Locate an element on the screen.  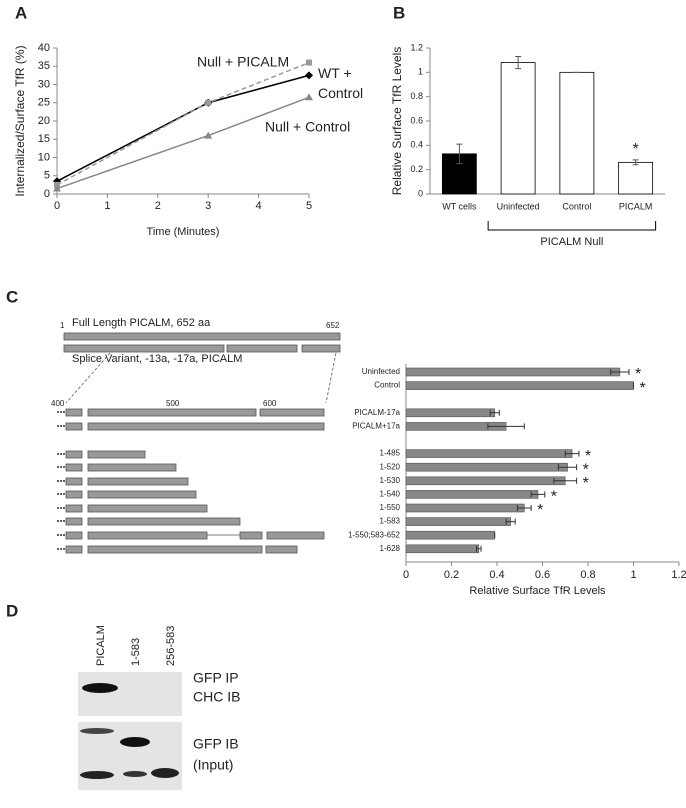
panel-letter: A is located at coordinates (21, 12).